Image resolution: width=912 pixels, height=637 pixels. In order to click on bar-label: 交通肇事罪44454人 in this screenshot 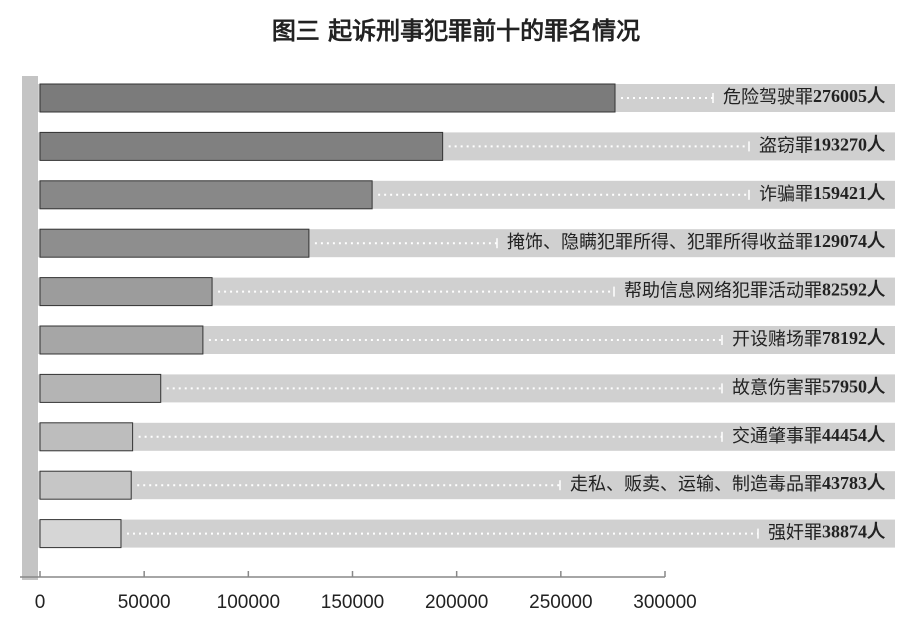, I will do `click(809, 436)`.